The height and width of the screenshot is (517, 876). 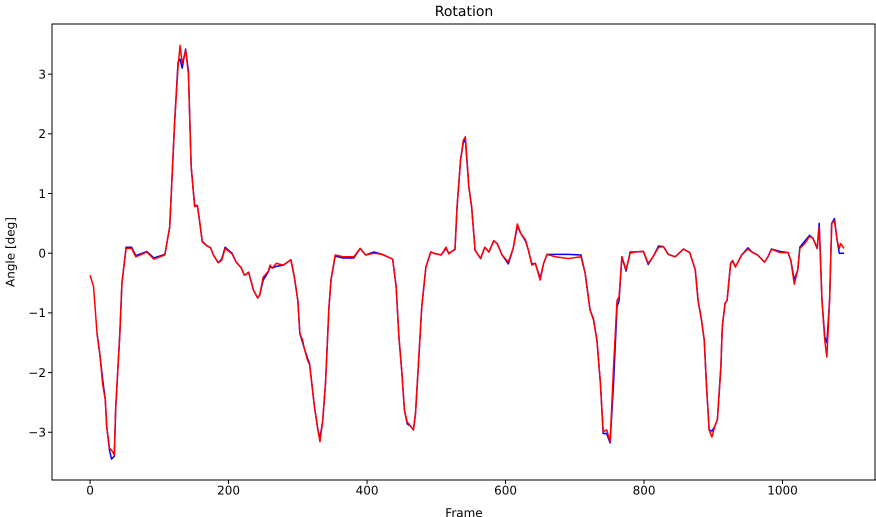 I want to click on y-axis-title: Angle [deg], so click(x=10, y=252).